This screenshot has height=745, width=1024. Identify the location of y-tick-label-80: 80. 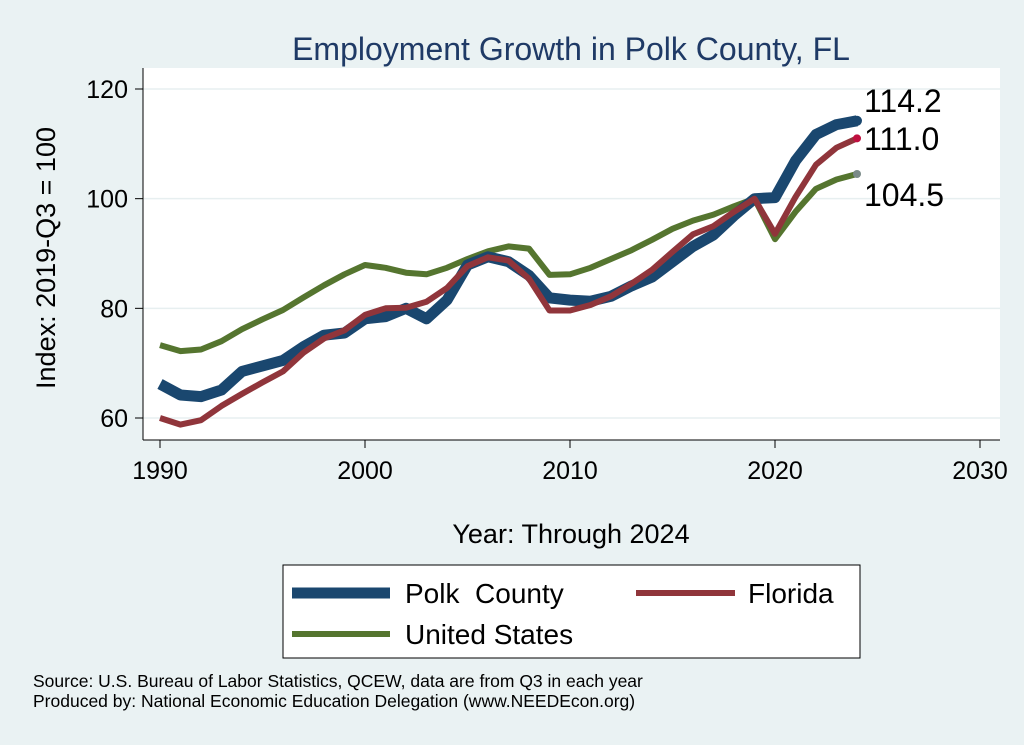
(114, 309).